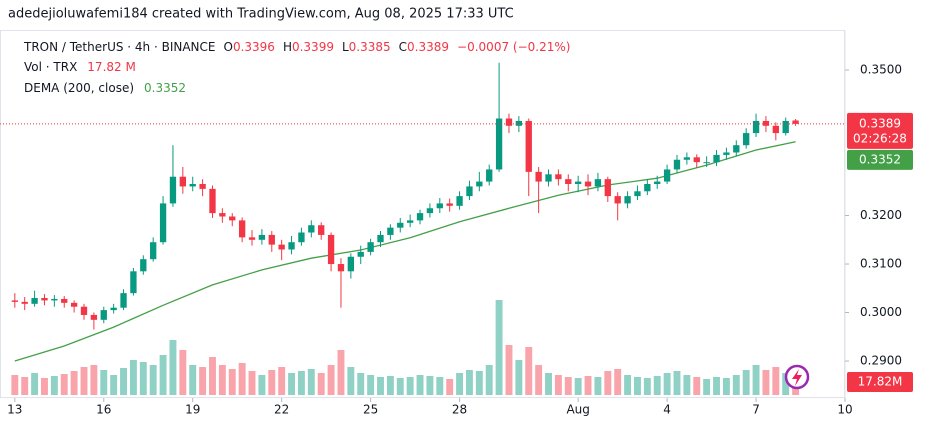 The width and height of the screenshot is (938, 446). What do you see at coordinates (345, 47) in the screenshot?
I see `ohlc-label: L` at bounding box center [345, 47].